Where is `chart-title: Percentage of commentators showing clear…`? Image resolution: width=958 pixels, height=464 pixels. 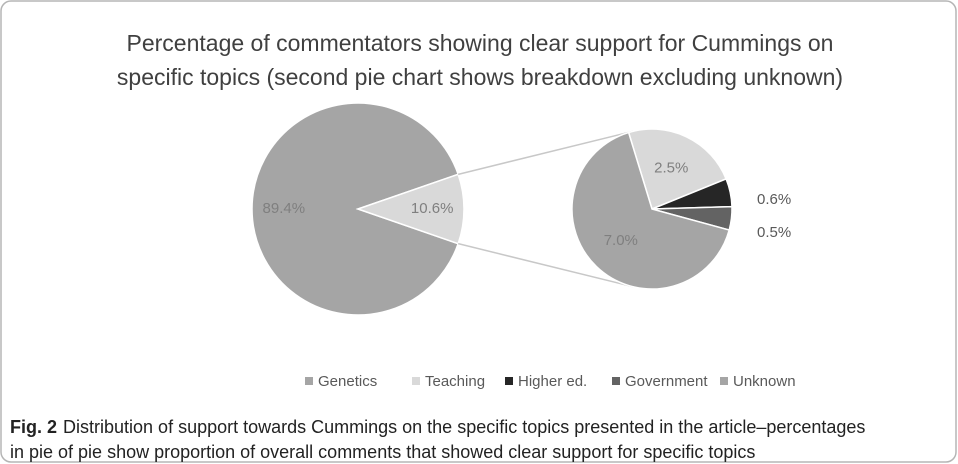 chart-title: Percentage of commentators showing clear… is located at coordinates (480, 43).